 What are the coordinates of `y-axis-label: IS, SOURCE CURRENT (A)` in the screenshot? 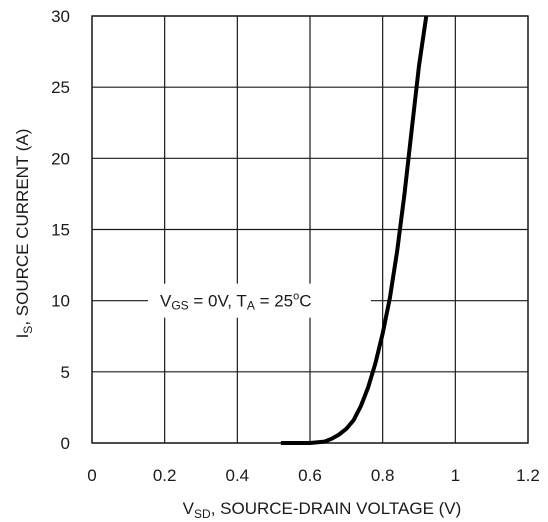 It's located at (24, 234).